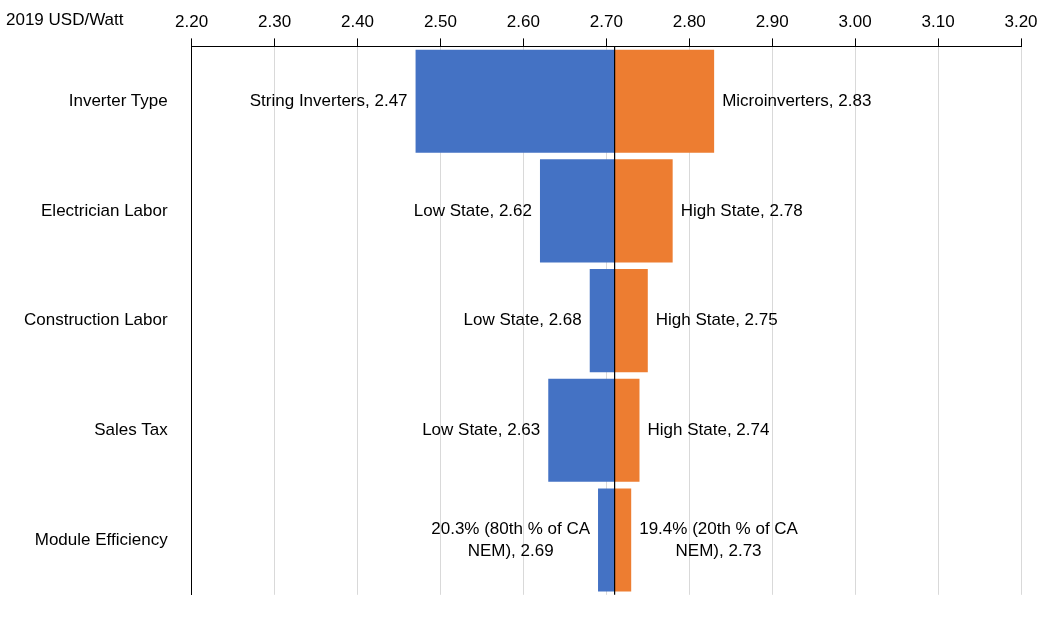 The width and height of the screenshot is (1047, 621). Describe the element at coordinates (481, 429) in the screenshot. I see `data-label: Low State, 2.63` at that location.